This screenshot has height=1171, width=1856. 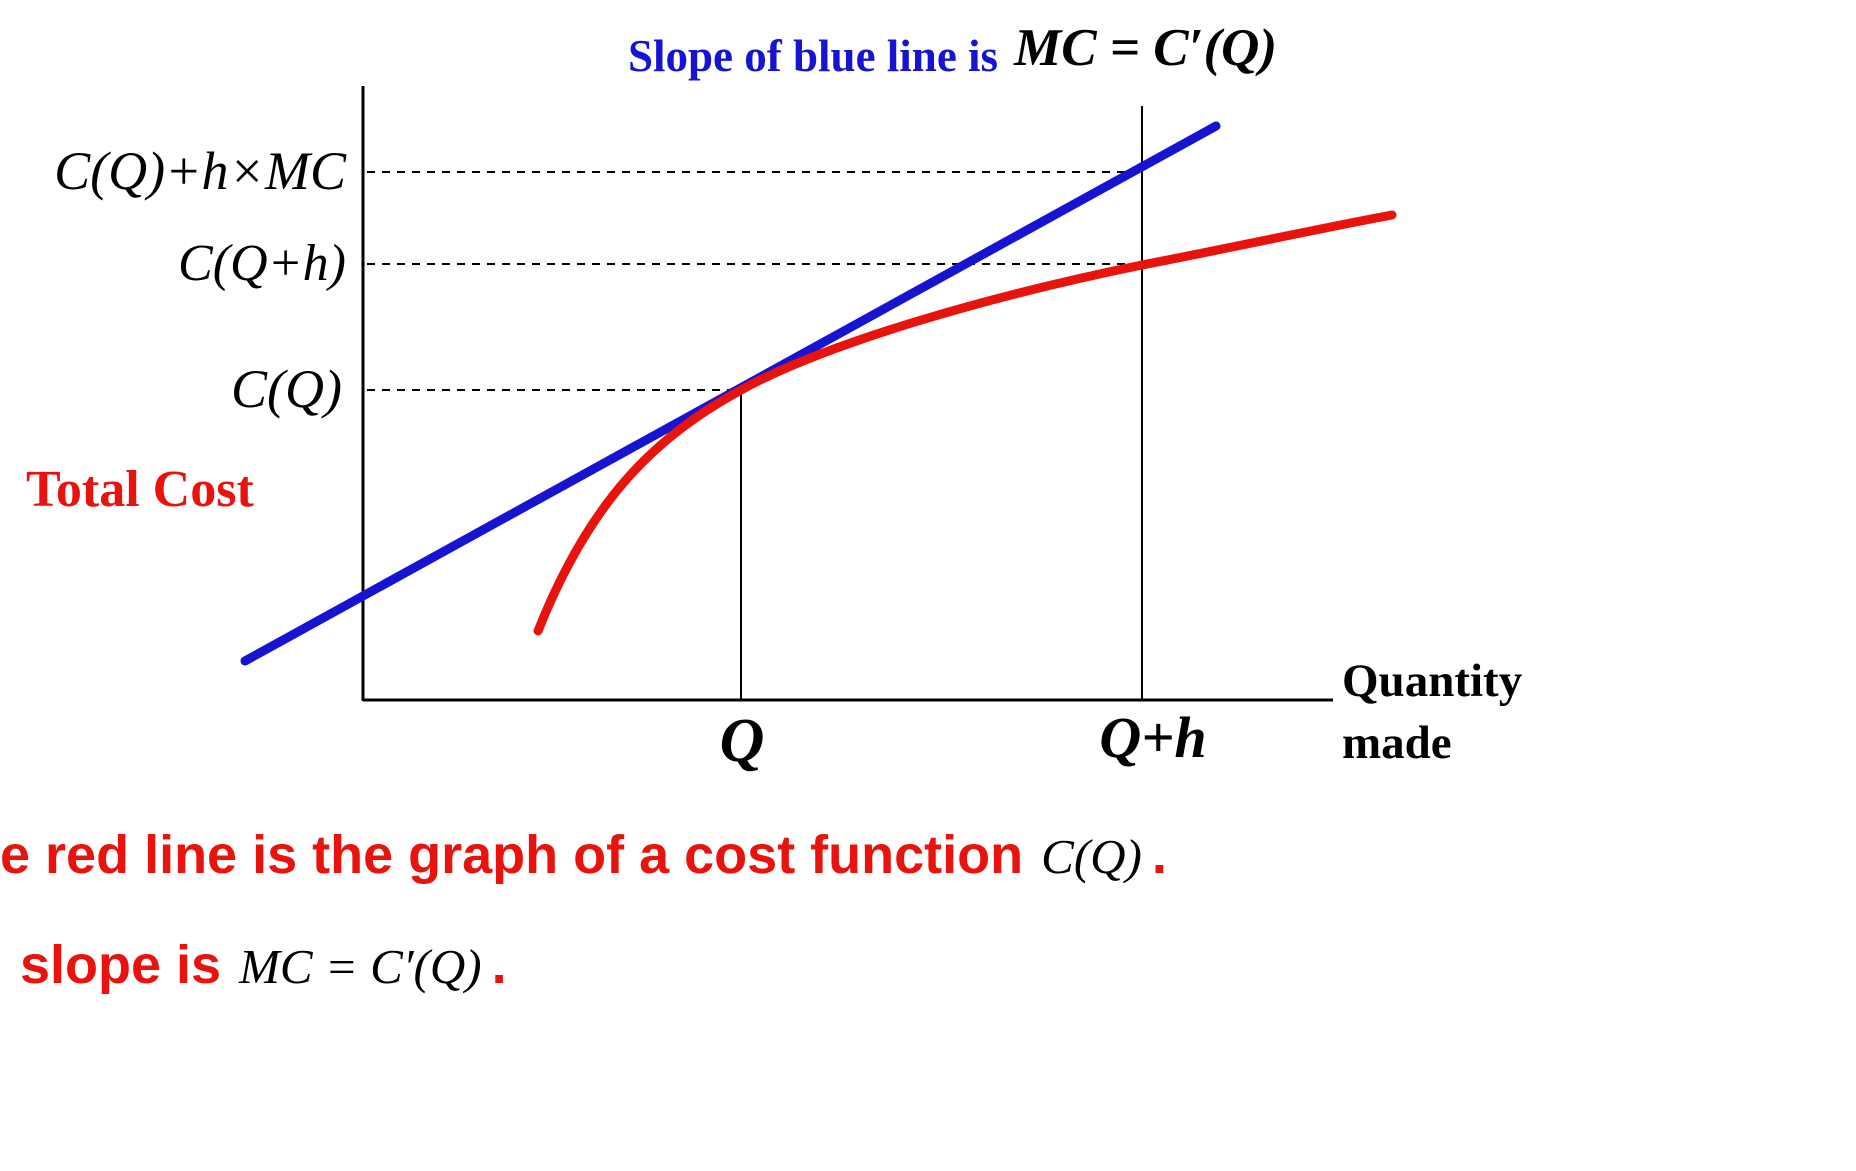 I want to click on caption2-text: slope is, so click(x=121, y=965).